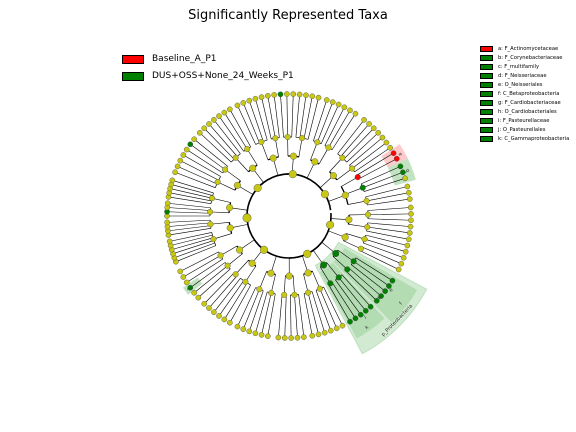 This screenshot has height=432, width=576. Describe the element at coordinates (486, 120) in the screenshot. I see `key-swatch-i` at that location.